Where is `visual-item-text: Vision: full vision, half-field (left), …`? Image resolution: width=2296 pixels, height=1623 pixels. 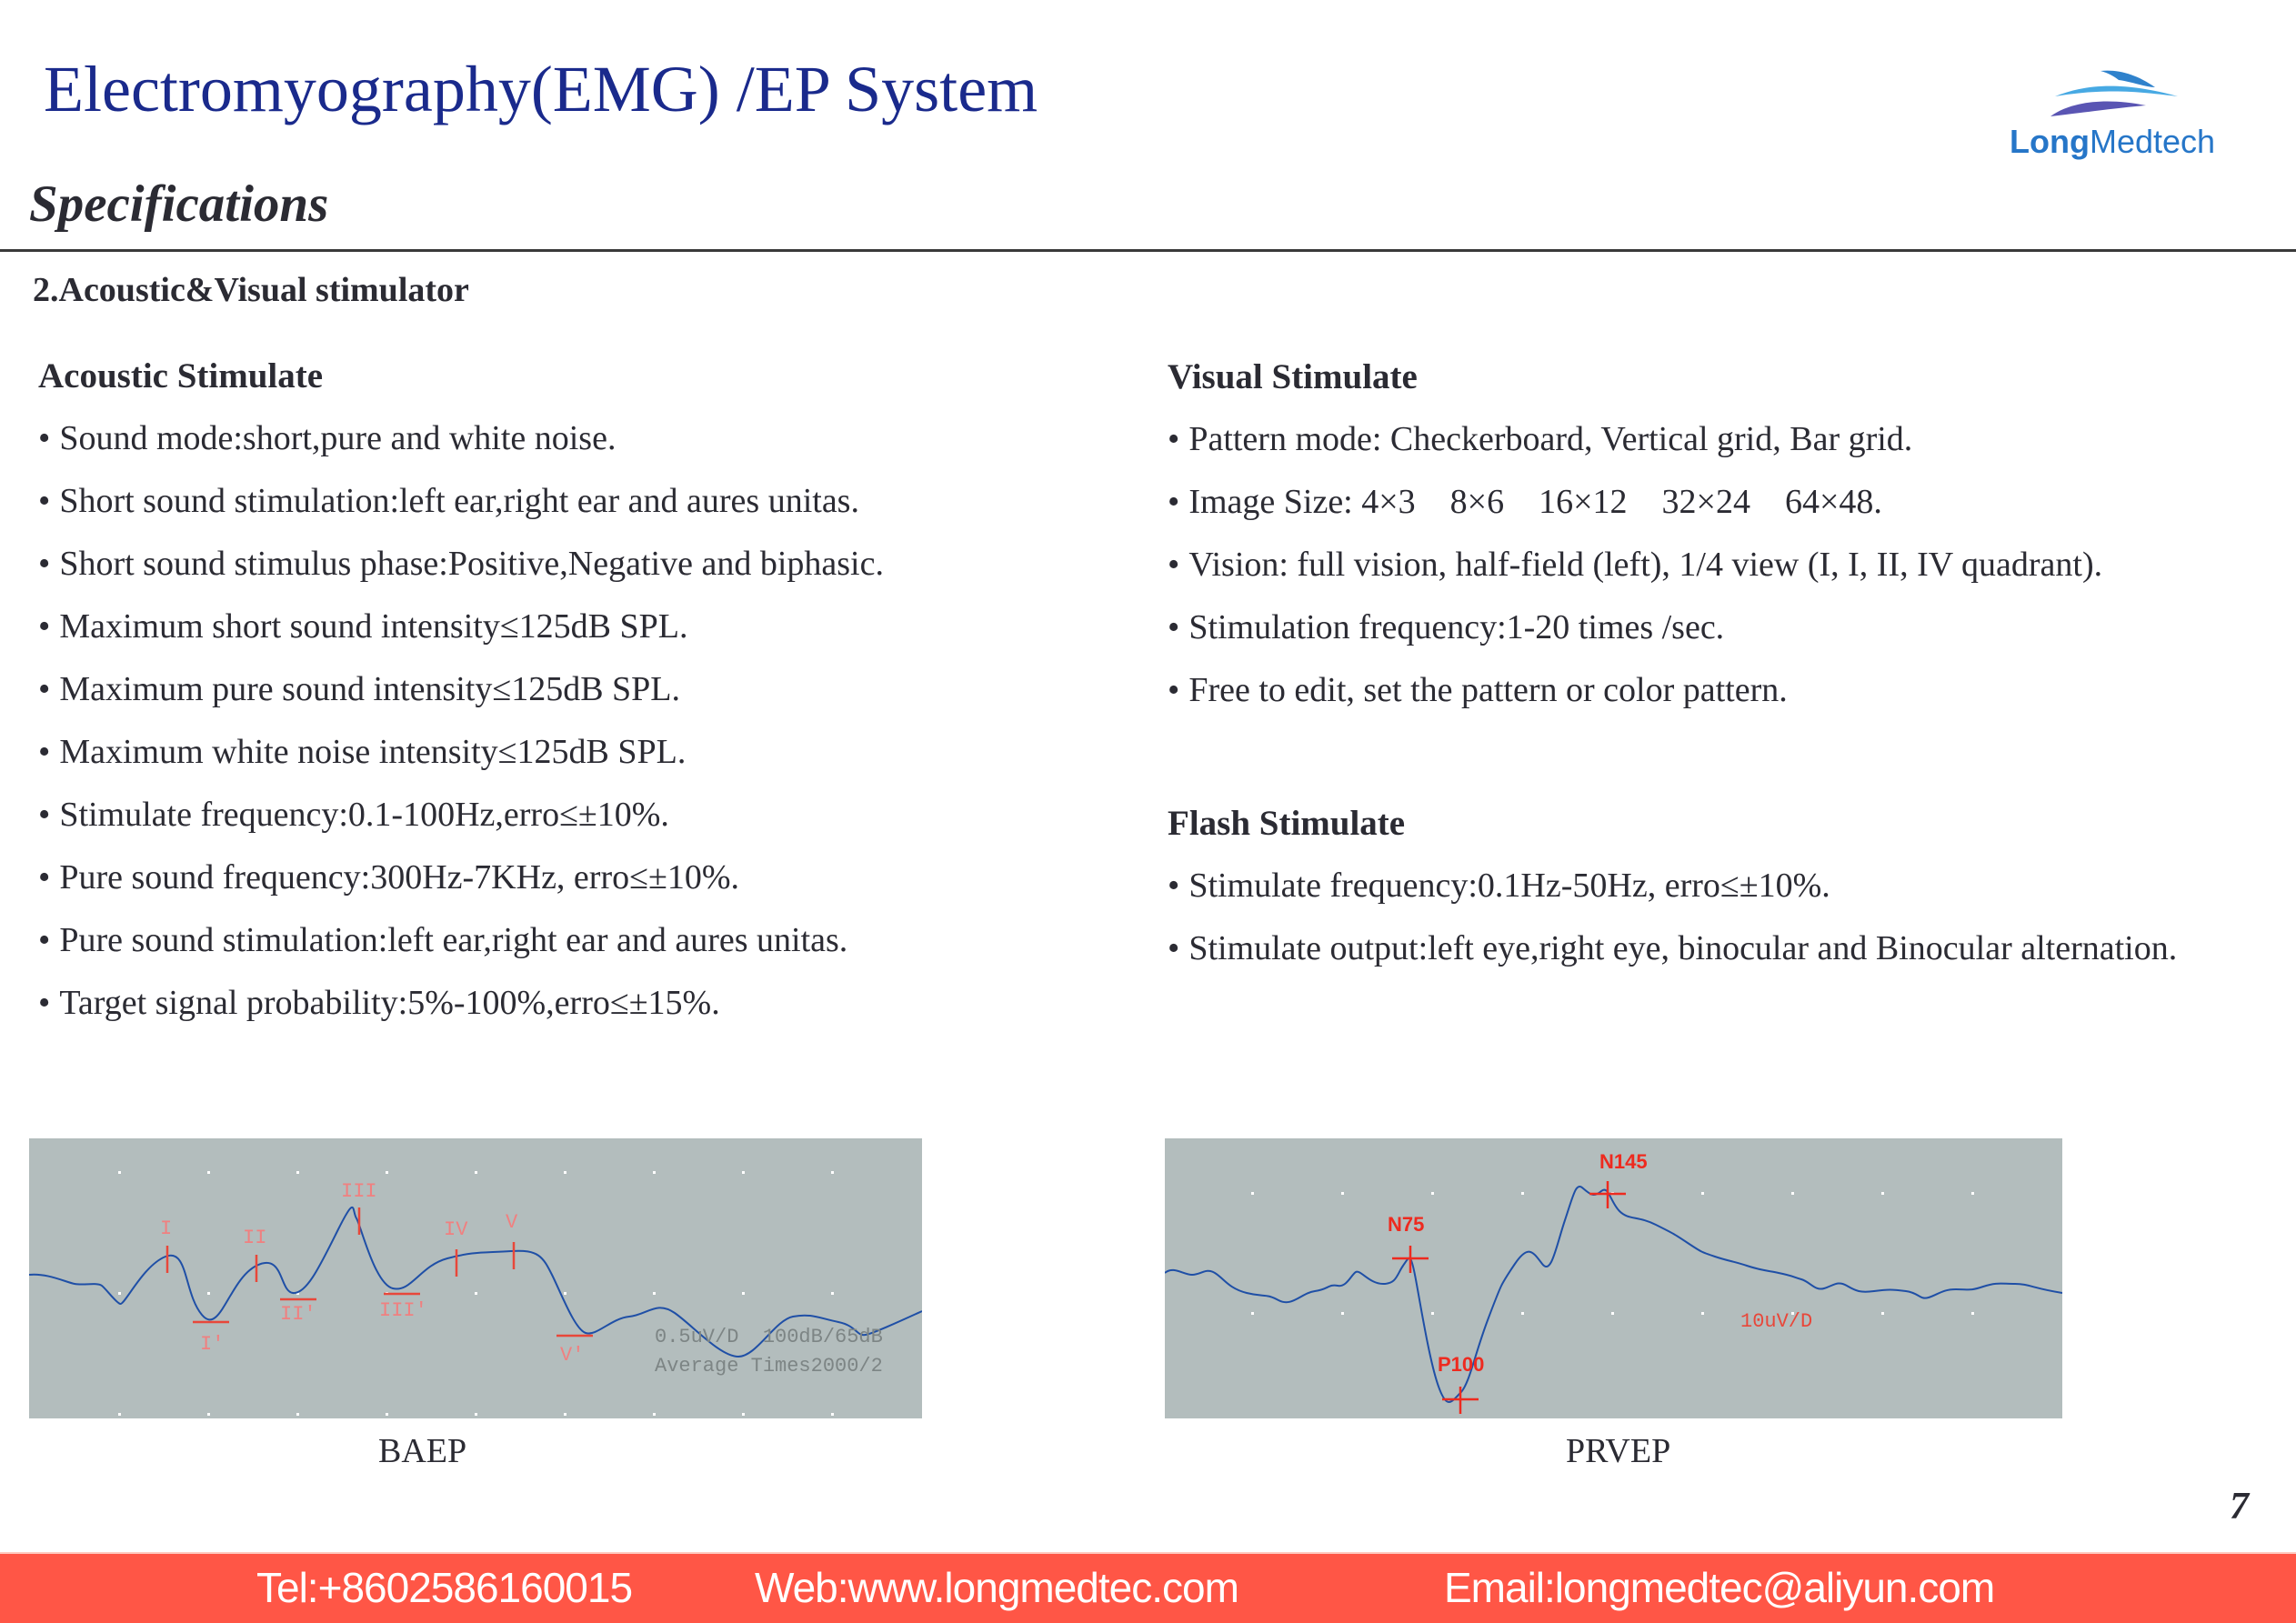
visual-item-text: Vision: full vision, half-field (left), … is located at coordinates (1645, 565).